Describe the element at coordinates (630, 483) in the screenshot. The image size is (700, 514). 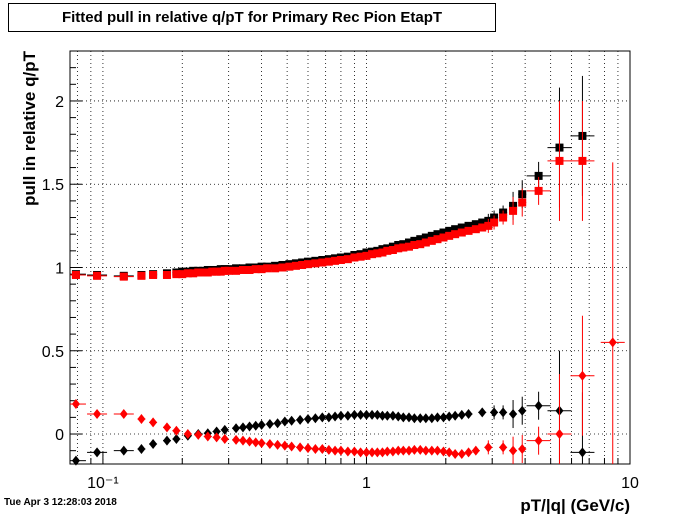
I see `x-tick-label: 10` at that location.